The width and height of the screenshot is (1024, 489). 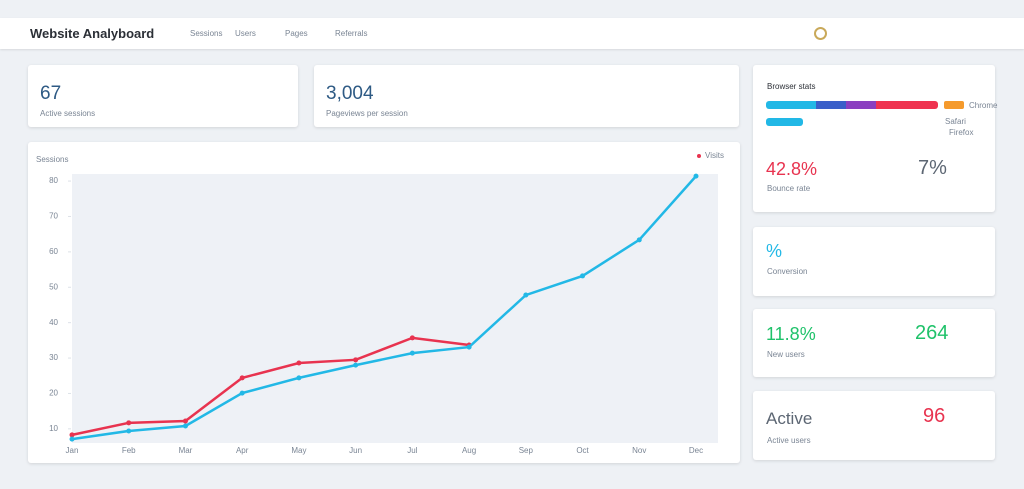 I want to click on y-tick-label: 30, so click(x=53, y=357).